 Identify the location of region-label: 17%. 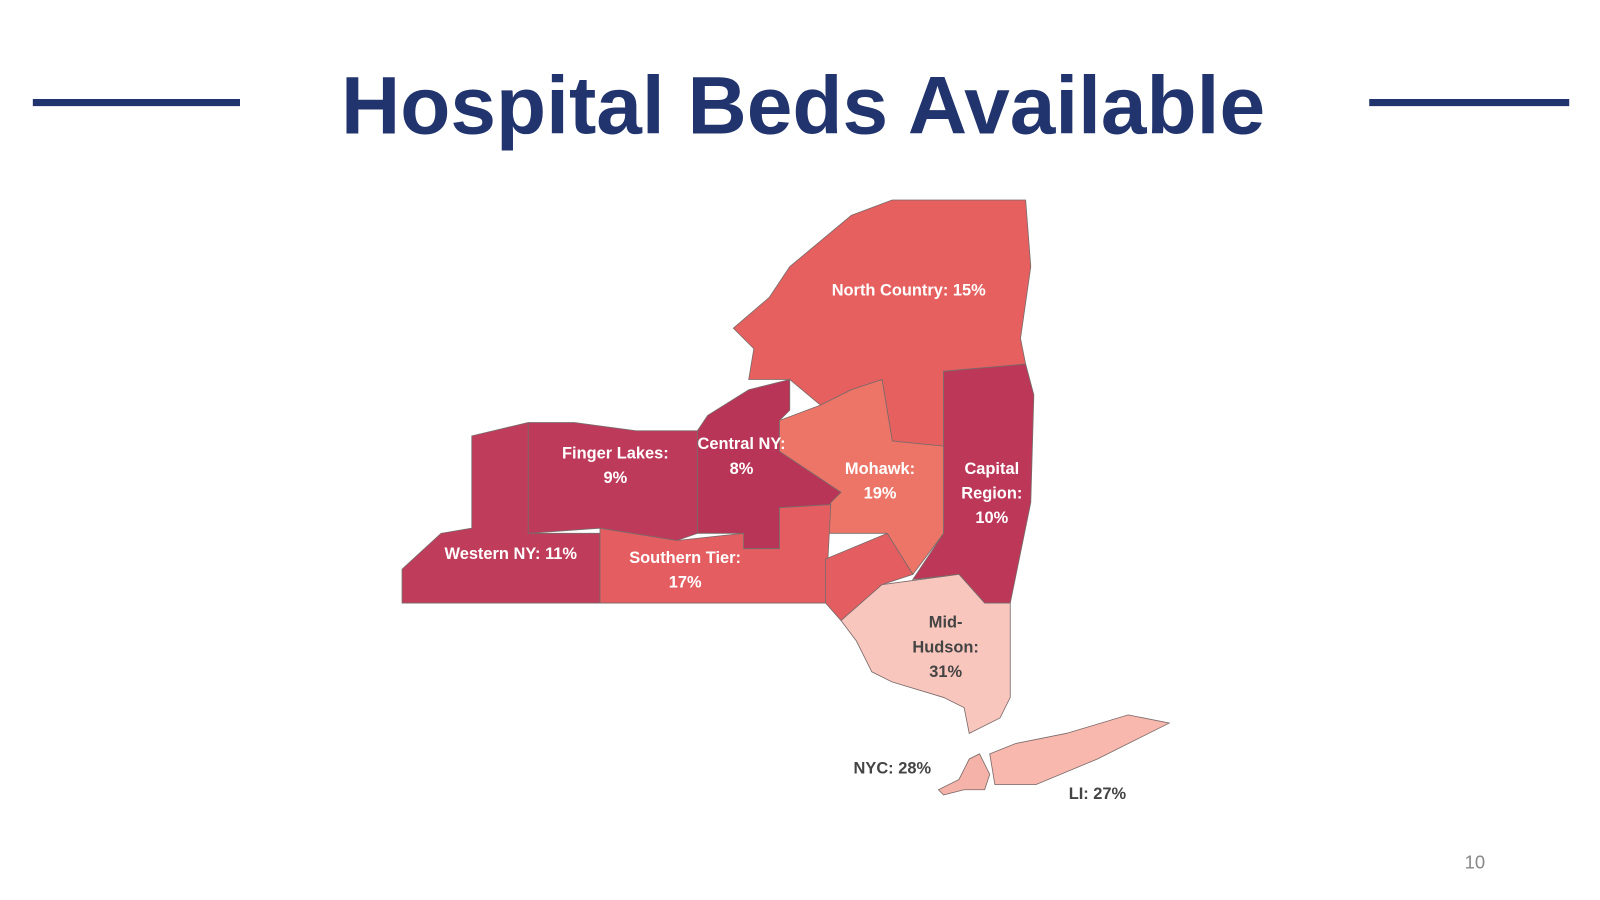
(685, 583).